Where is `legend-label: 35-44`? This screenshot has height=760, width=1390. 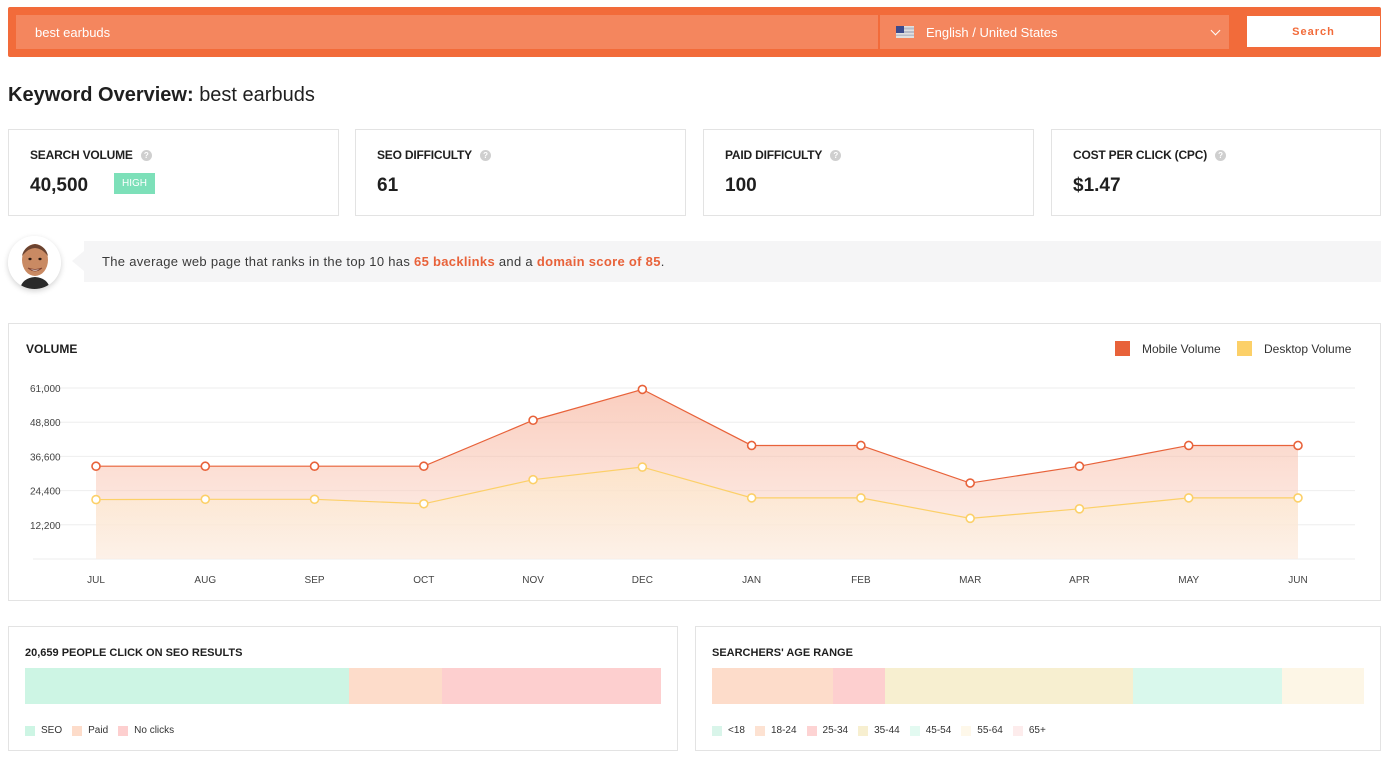 legend-label: 35-44 is located at coordinates (887, 730).